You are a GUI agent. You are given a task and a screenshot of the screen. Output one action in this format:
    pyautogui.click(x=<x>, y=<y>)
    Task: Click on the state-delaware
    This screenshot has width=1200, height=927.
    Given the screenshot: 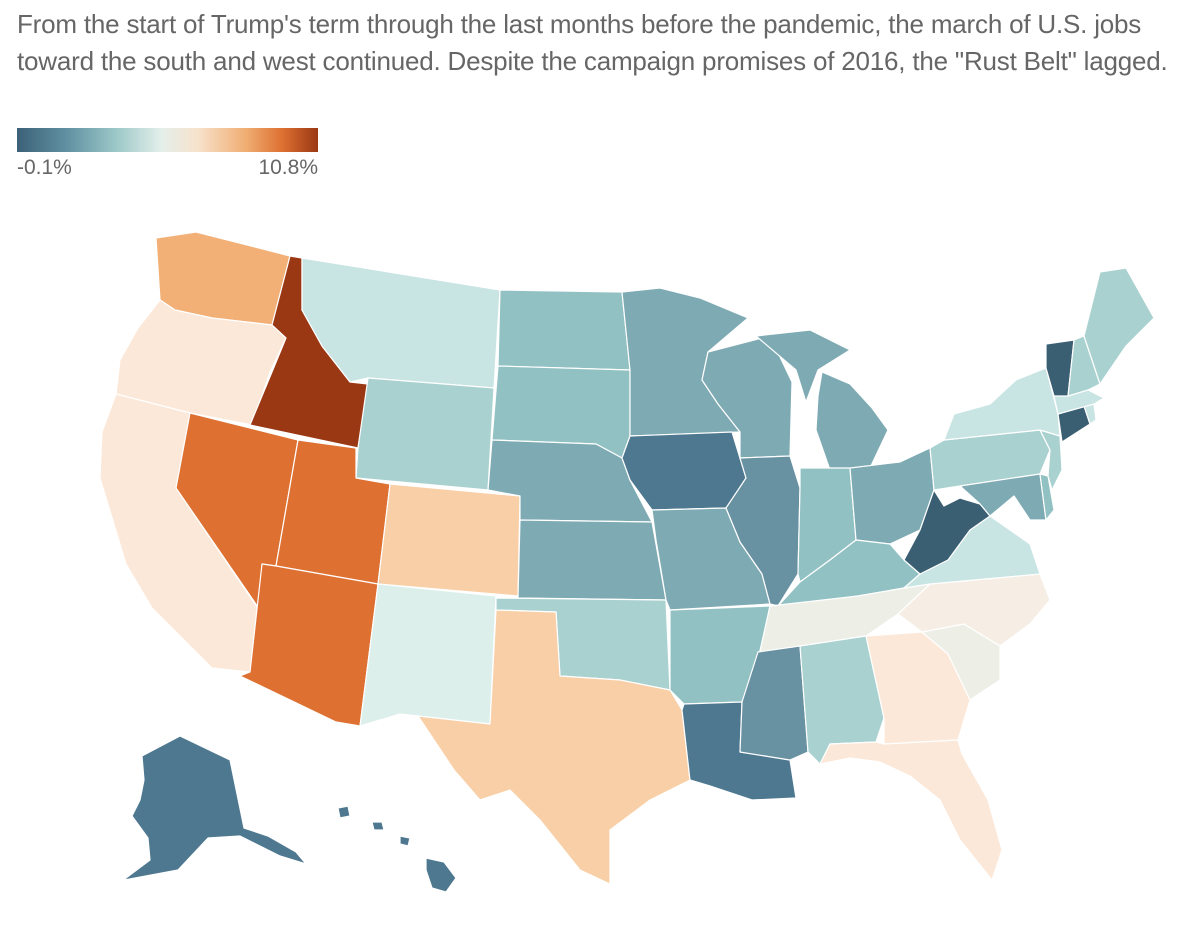 What is the action you would take?
    pyautogui.click(x=1047, y=497)
    